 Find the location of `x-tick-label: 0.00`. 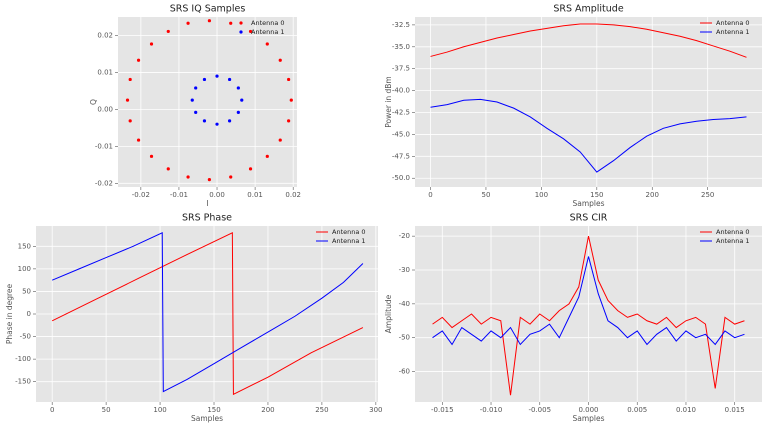

x-tick-label: 0.00 is located at coordinates (217, 195).